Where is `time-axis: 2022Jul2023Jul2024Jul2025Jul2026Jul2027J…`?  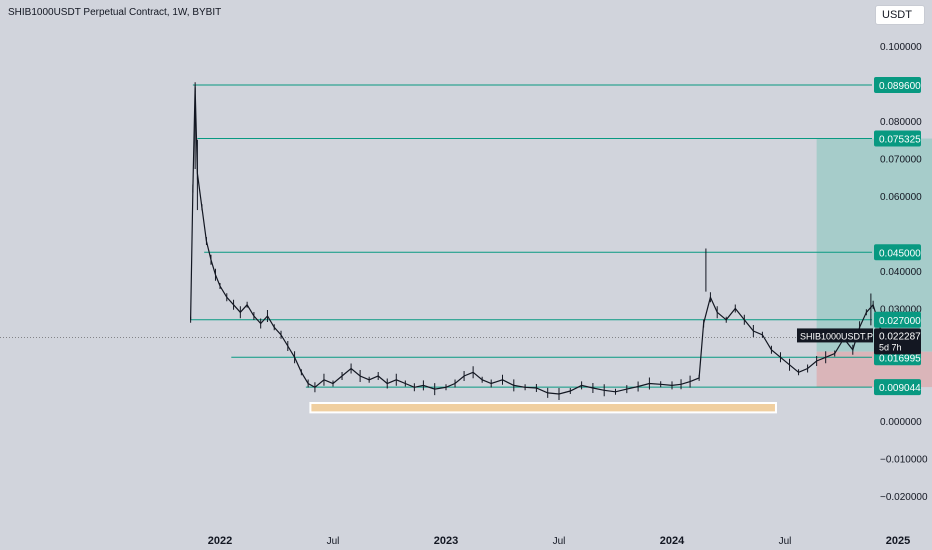 time-axis: 2022Jul2023Jul2024Jul2025Jul2026Jul2027J… is located at coordinates (466, 538).